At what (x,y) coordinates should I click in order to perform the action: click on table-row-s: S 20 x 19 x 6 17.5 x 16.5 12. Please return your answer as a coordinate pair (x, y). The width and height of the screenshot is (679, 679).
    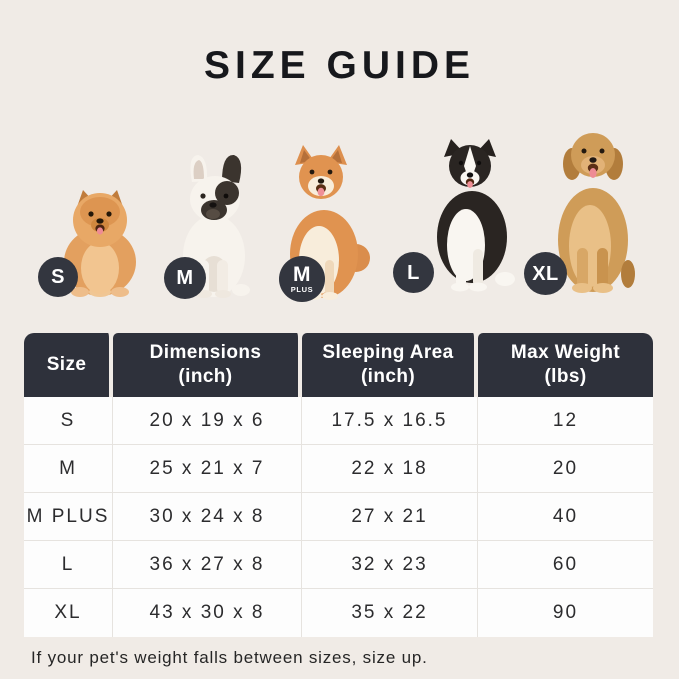
    Looking at the image, I should click on (338, 421).